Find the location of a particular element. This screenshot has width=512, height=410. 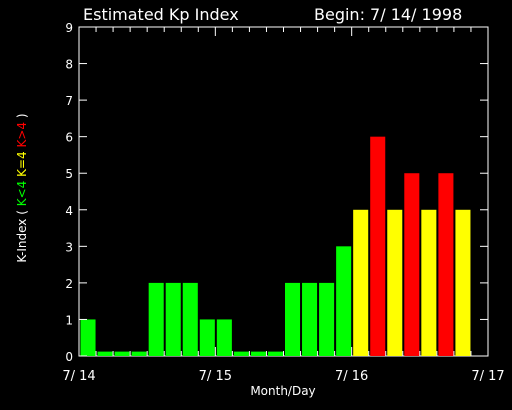

y-axis-label-legend-part: K<4 is located at coordinates (22, 194).